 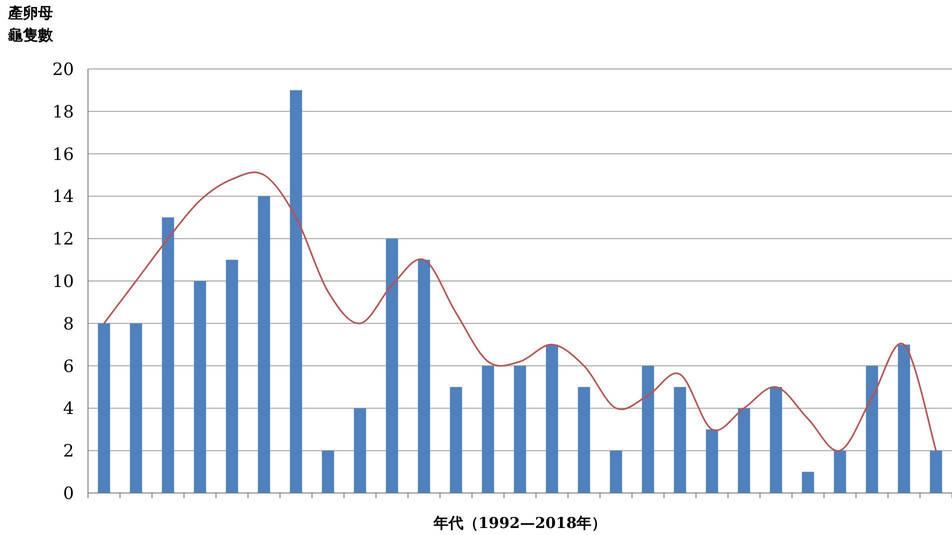 What do you see at coordinates (68, 366) in the screenshot?
I see `y-tick-label: 6` at bounding box center [68, 366].